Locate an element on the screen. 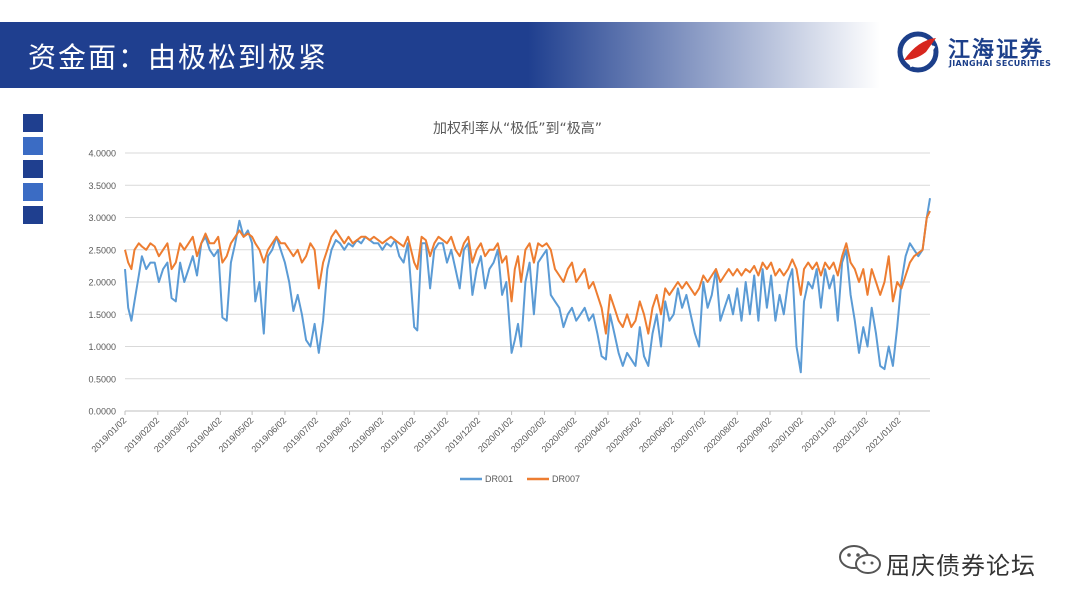 Image resolution: width=1080 pixels, height=608 pixels. y-tick-label: 3.0000 is located at coordinates (102, 218).